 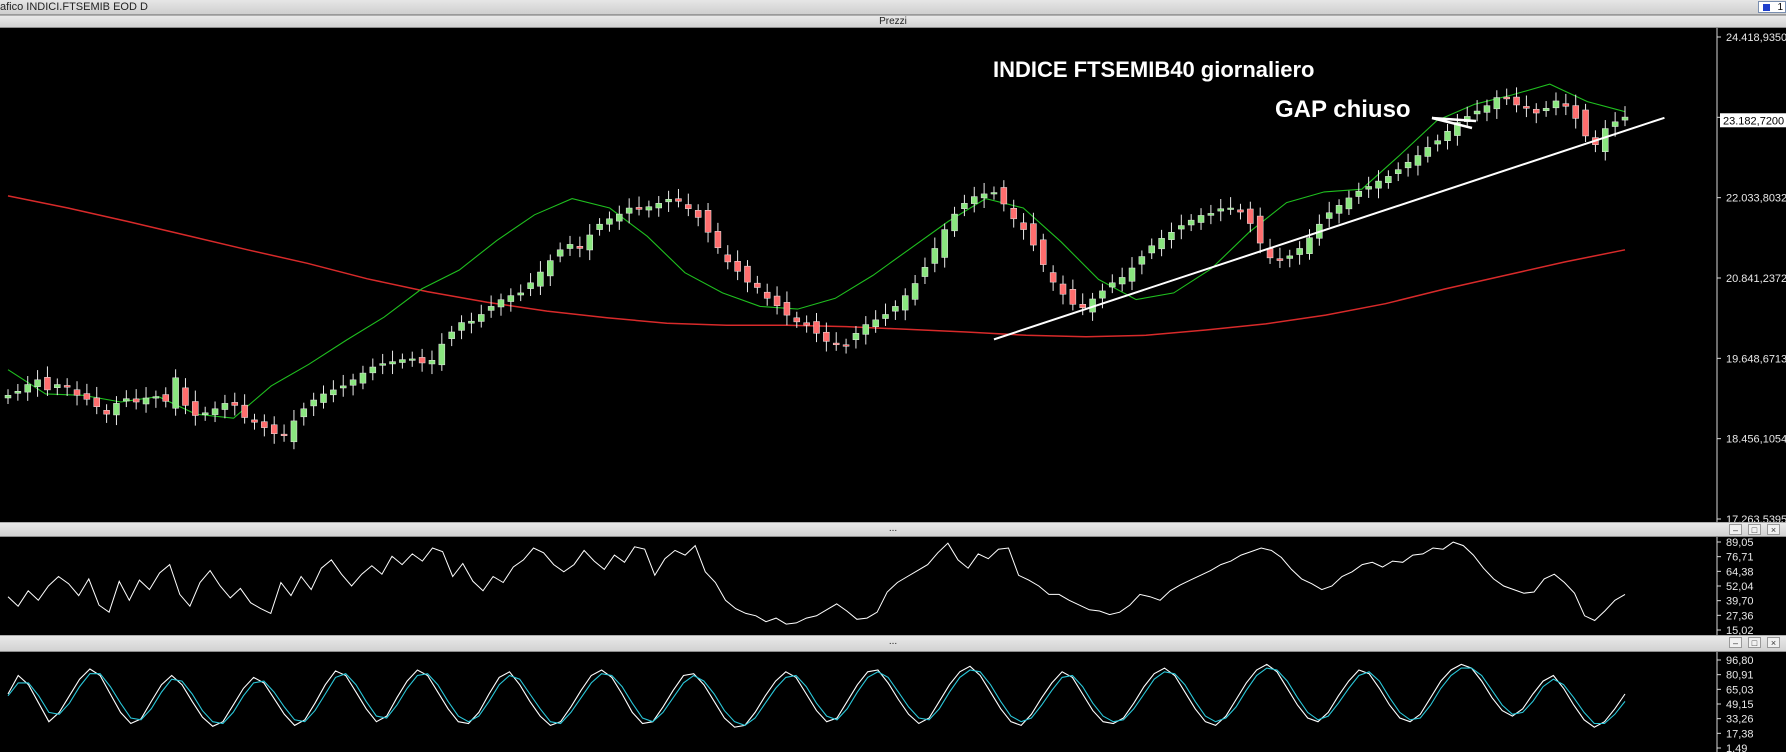 I want to click on price-tick-label: 17.263,5395, so click(x=1756, y=518).